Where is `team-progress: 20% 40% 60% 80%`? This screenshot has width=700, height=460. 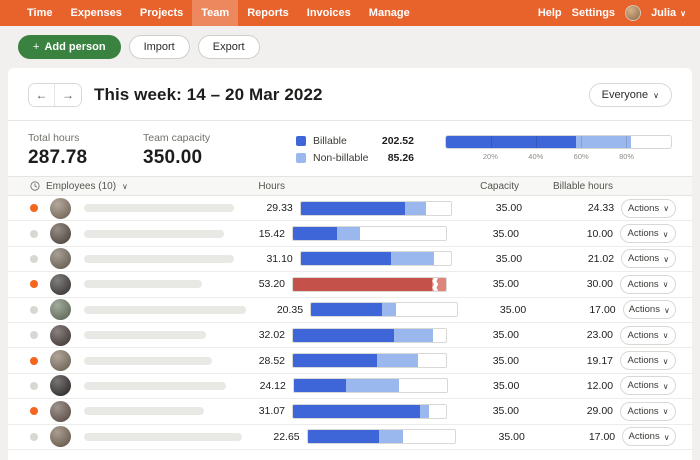
team-progress: 20% 40% 60% 80% is located at coordinates (558, 149).